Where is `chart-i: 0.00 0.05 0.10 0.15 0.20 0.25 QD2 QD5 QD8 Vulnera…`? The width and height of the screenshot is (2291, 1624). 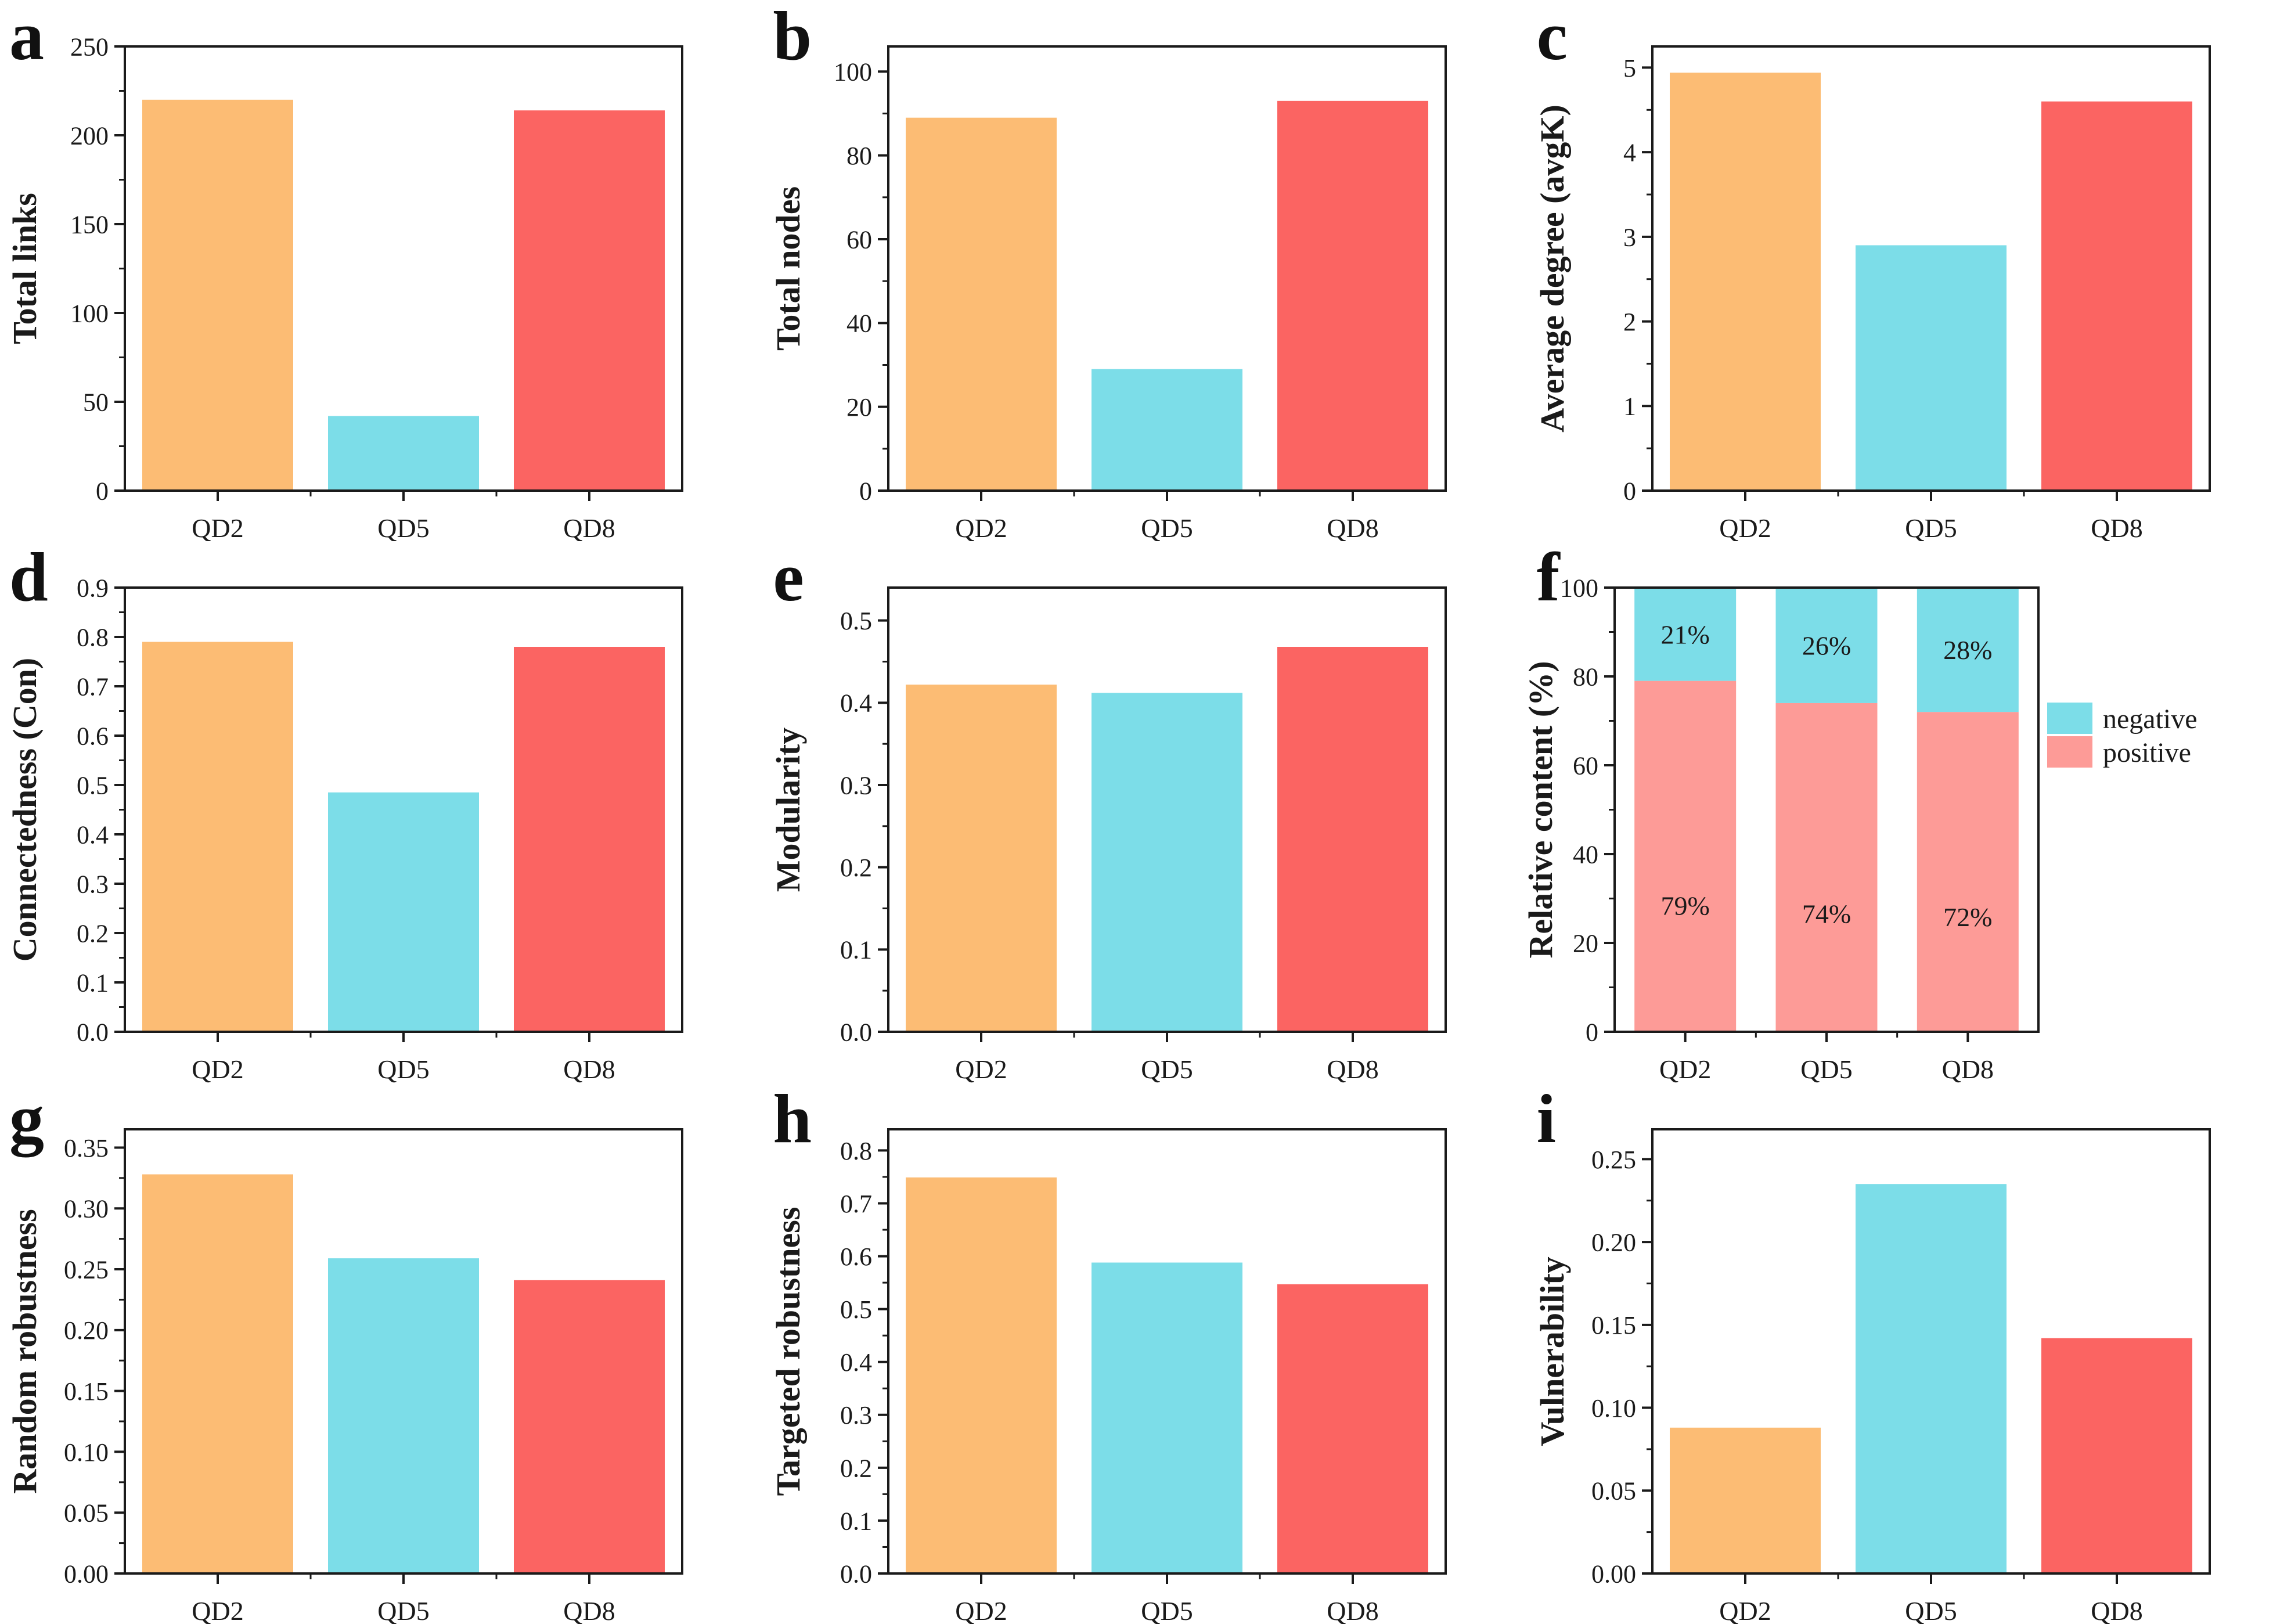 chart-i: 0.00 0.05 0.10 0.15 0.20 0.25 QD2 QD5 QD8 Vulnera… is located at coordinates (1872, 1376).